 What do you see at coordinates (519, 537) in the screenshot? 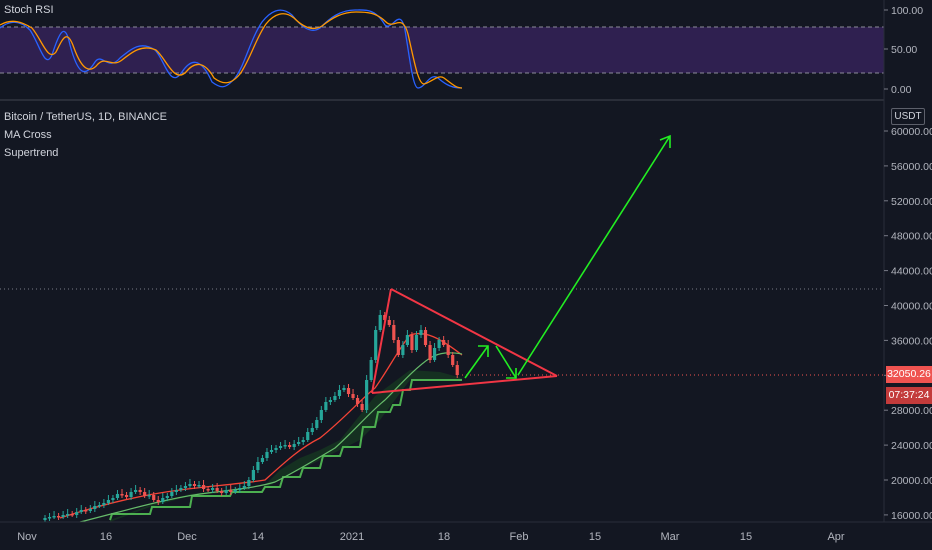
I see `time-tick-label: Feb` at bounding box center [519, 537].